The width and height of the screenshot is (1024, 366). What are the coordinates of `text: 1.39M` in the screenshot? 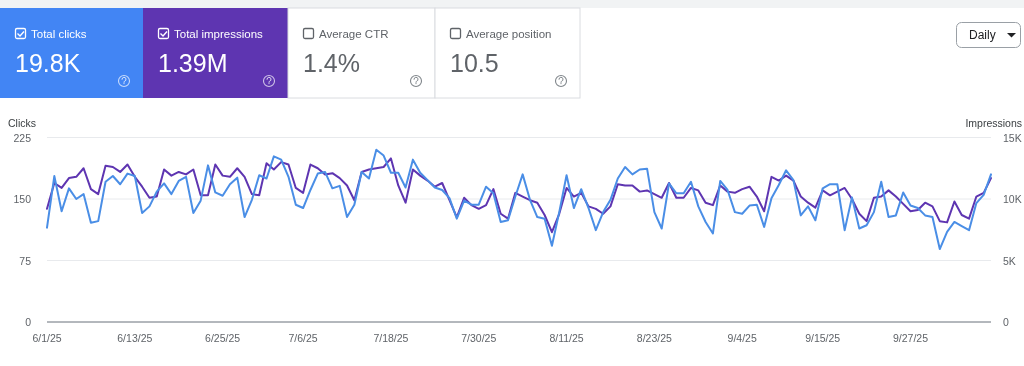 It's located at (193, 63).